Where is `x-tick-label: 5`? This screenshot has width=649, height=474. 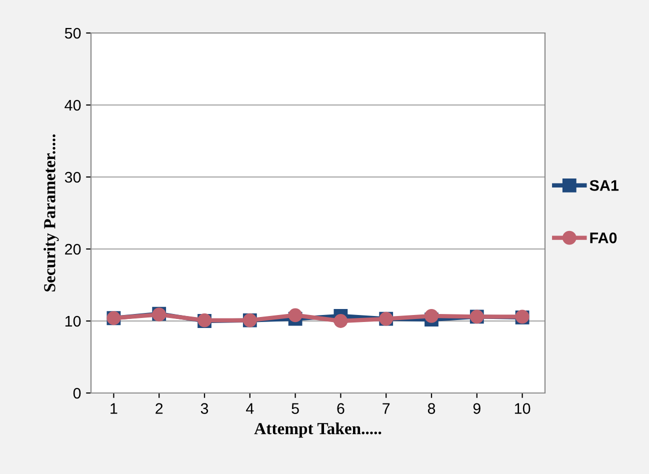 x-tick-label: 5 is located at coordinates (295, 408).